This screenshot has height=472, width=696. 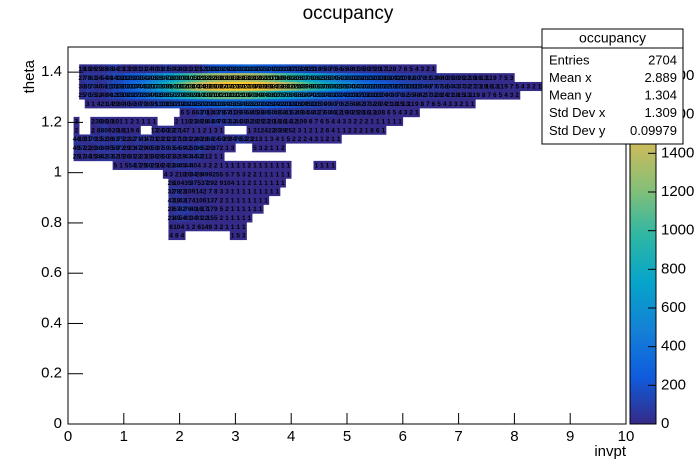 What do you see at coordinates (660, 112) in the screenshot?
I see `stats-value: 1.309` at bounding box center [660, 112].